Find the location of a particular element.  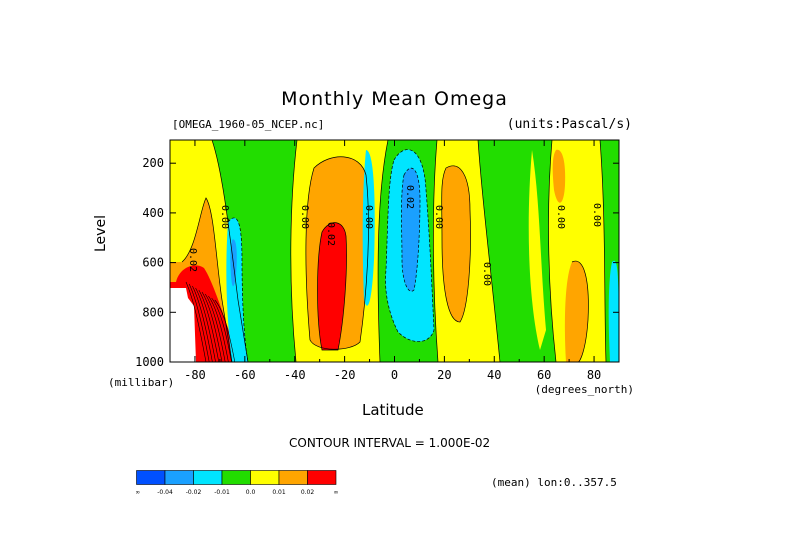

x-tick-label: -80 is located at coordinates (195, 375).